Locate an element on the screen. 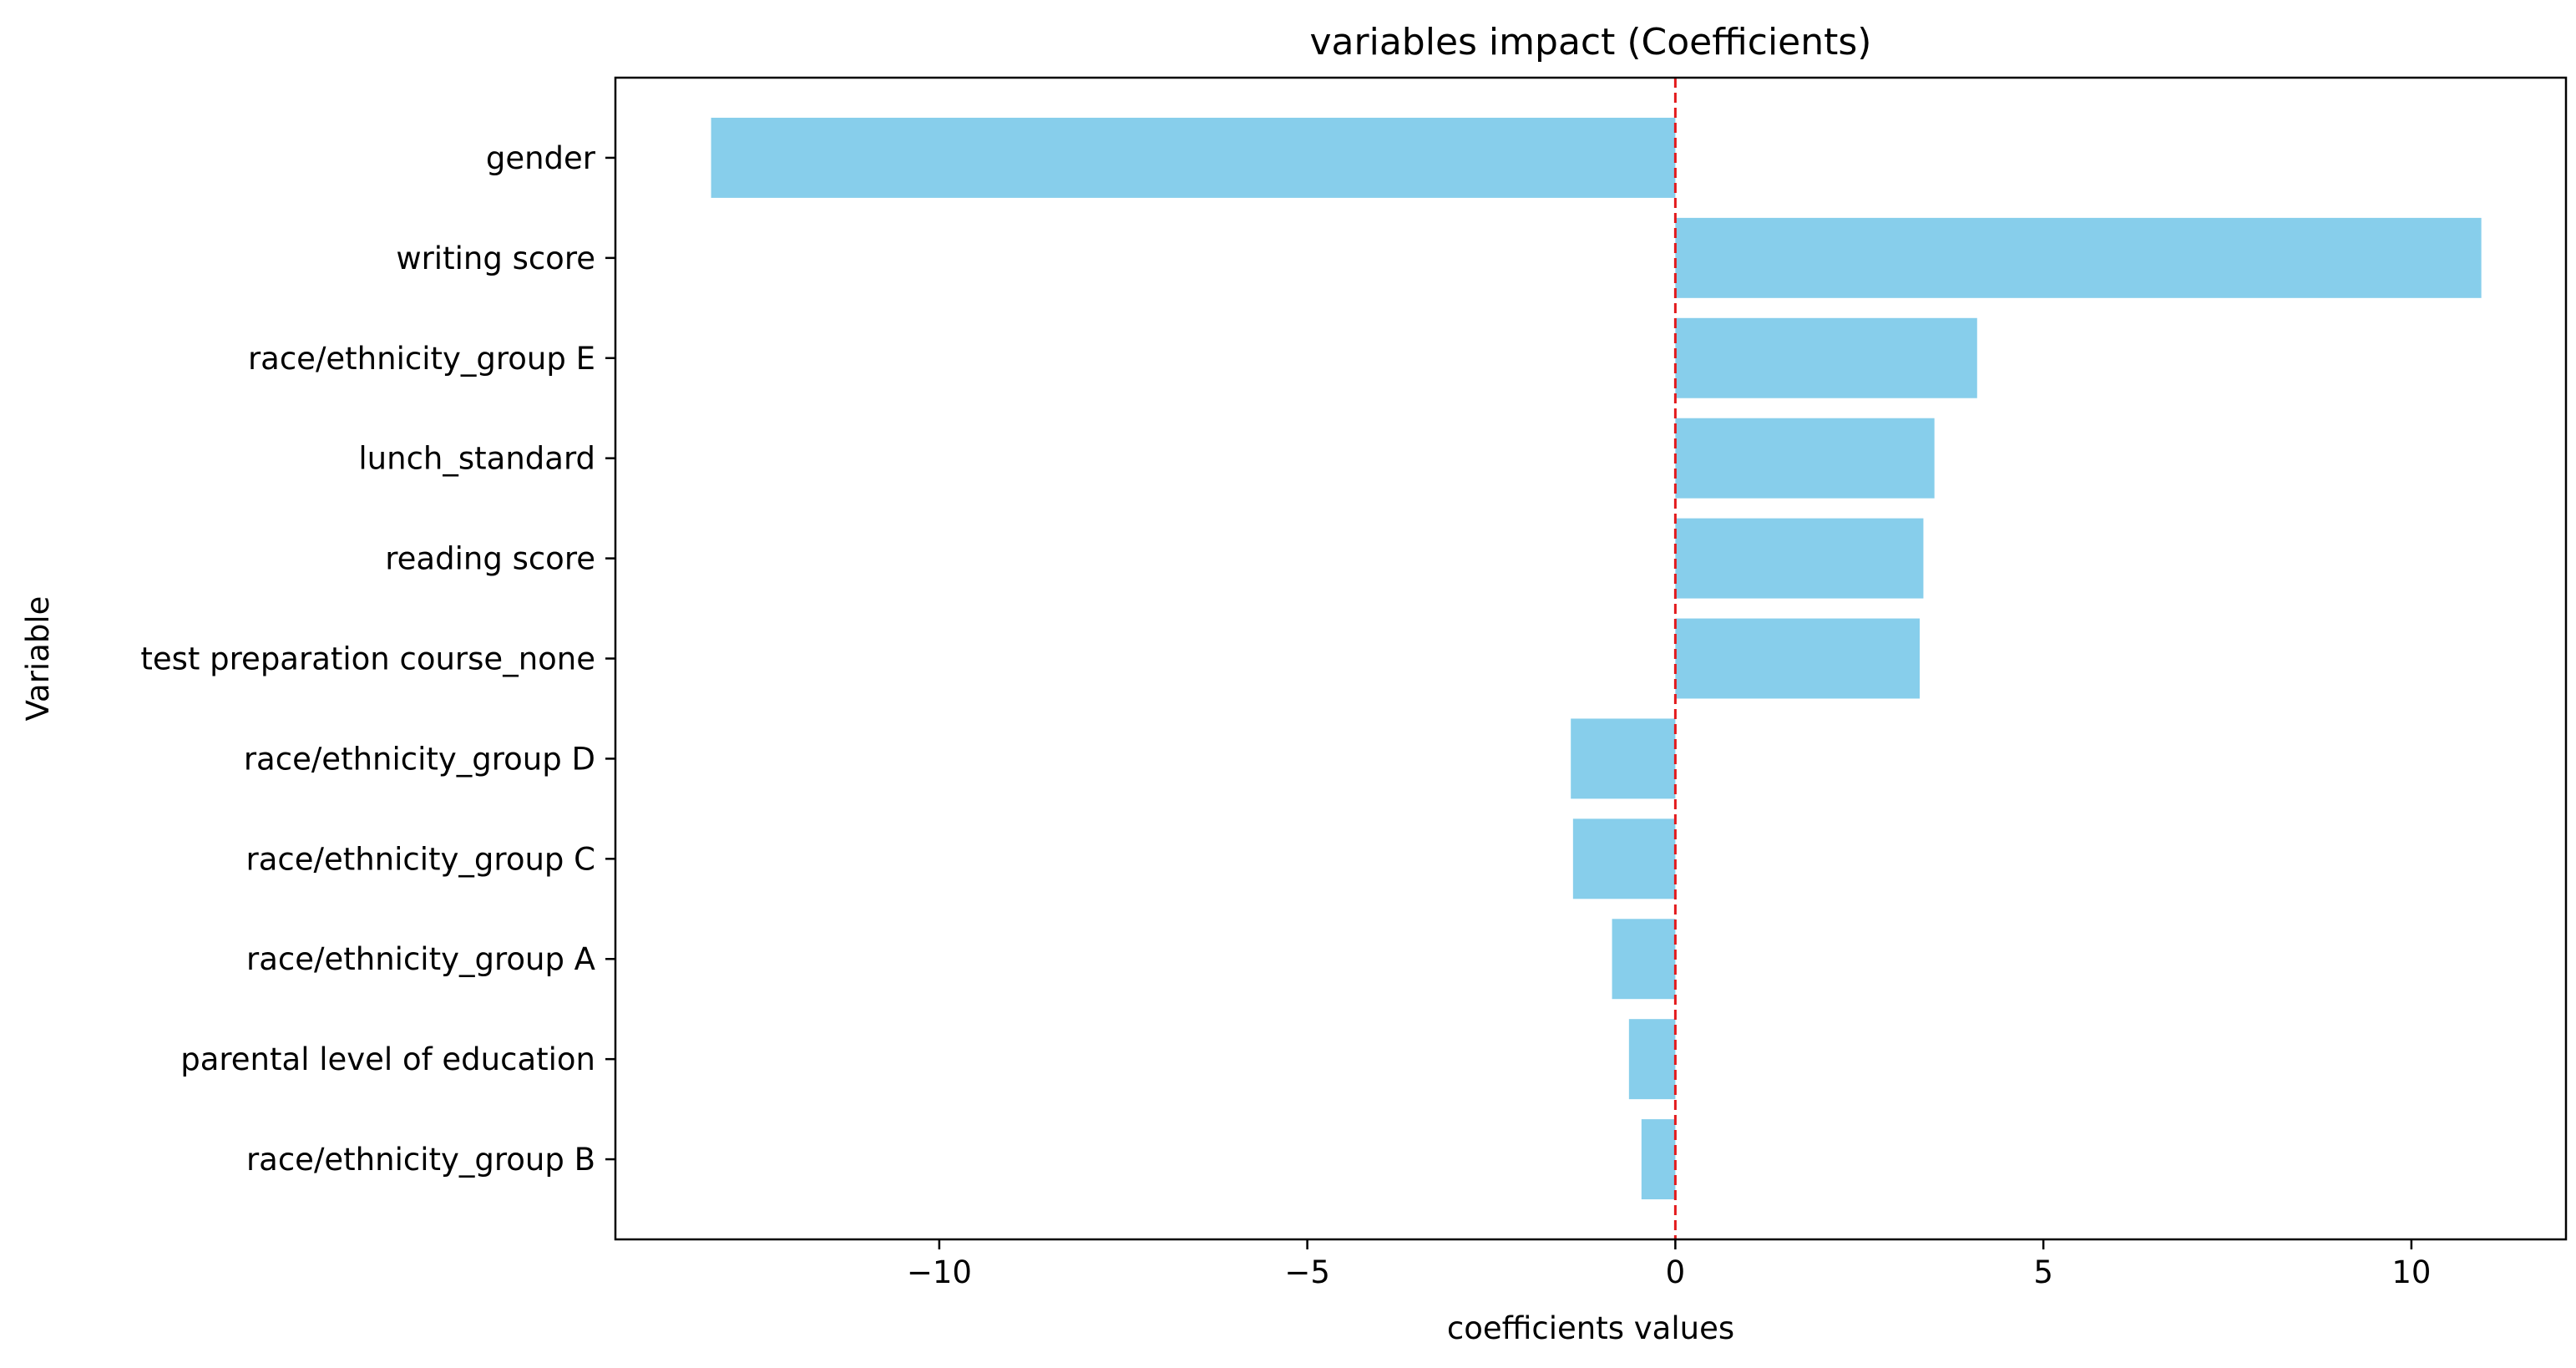 The height and width of the screenshot is (1368, 2576). y-tick-label: race/ethnicity_group A is located at coordinates (421, 959).